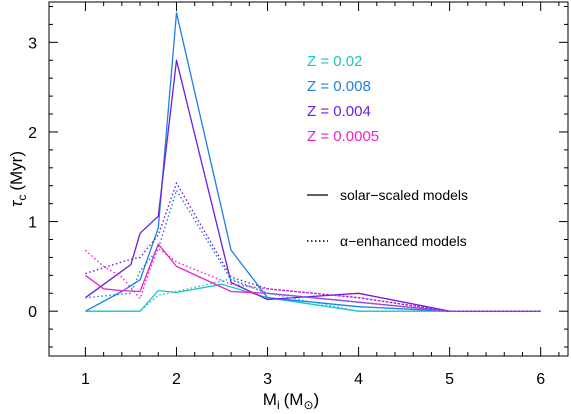 This screenshot has width=571, height=414. What do you see at coordinates (176, 379) in the screenshot?
I see `x-tick-label: 2` at bounding box center [176, 379].